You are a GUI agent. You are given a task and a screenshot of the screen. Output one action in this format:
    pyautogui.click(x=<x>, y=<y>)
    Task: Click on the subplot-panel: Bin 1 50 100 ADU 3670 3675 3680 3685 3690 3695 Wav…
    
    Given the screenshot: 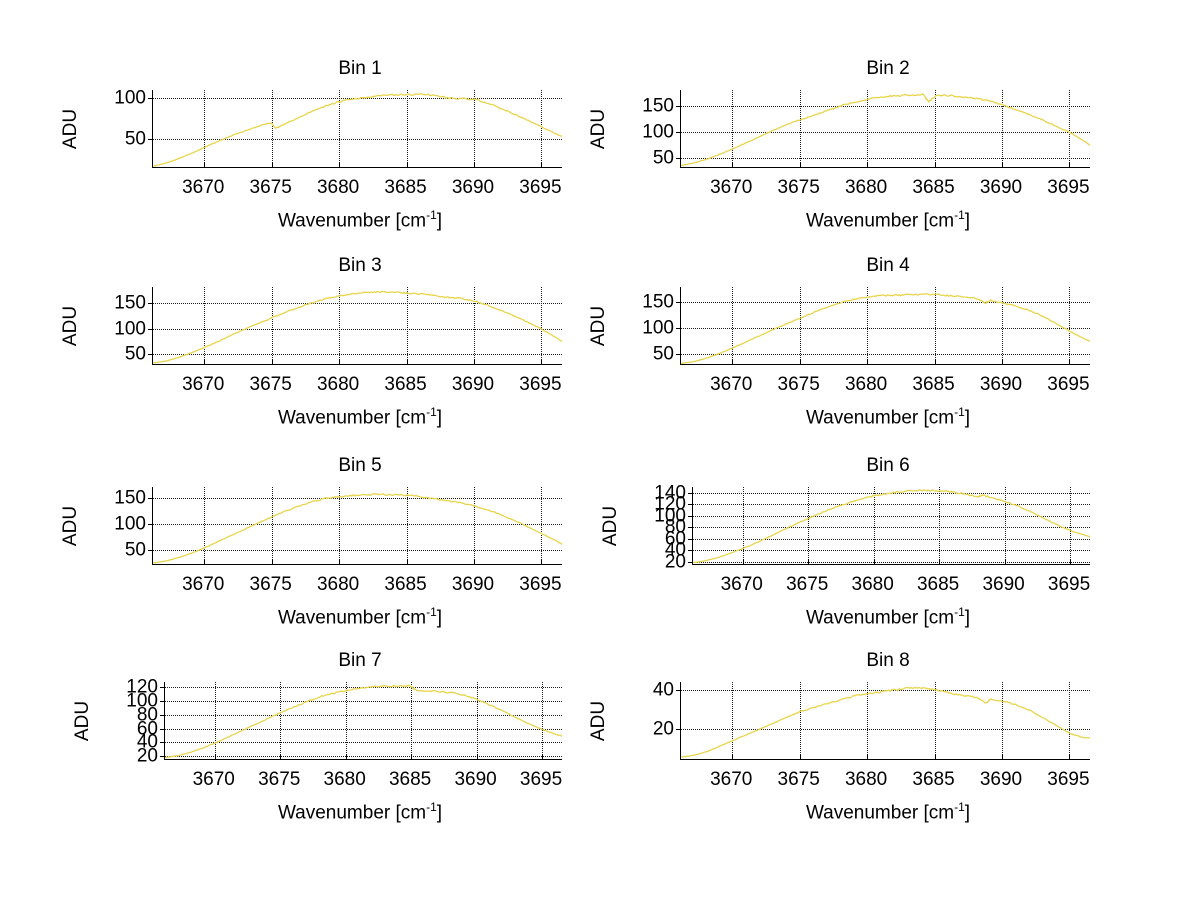 What is the action you would take?
    pyautogui.click(x=360, y=153)
    